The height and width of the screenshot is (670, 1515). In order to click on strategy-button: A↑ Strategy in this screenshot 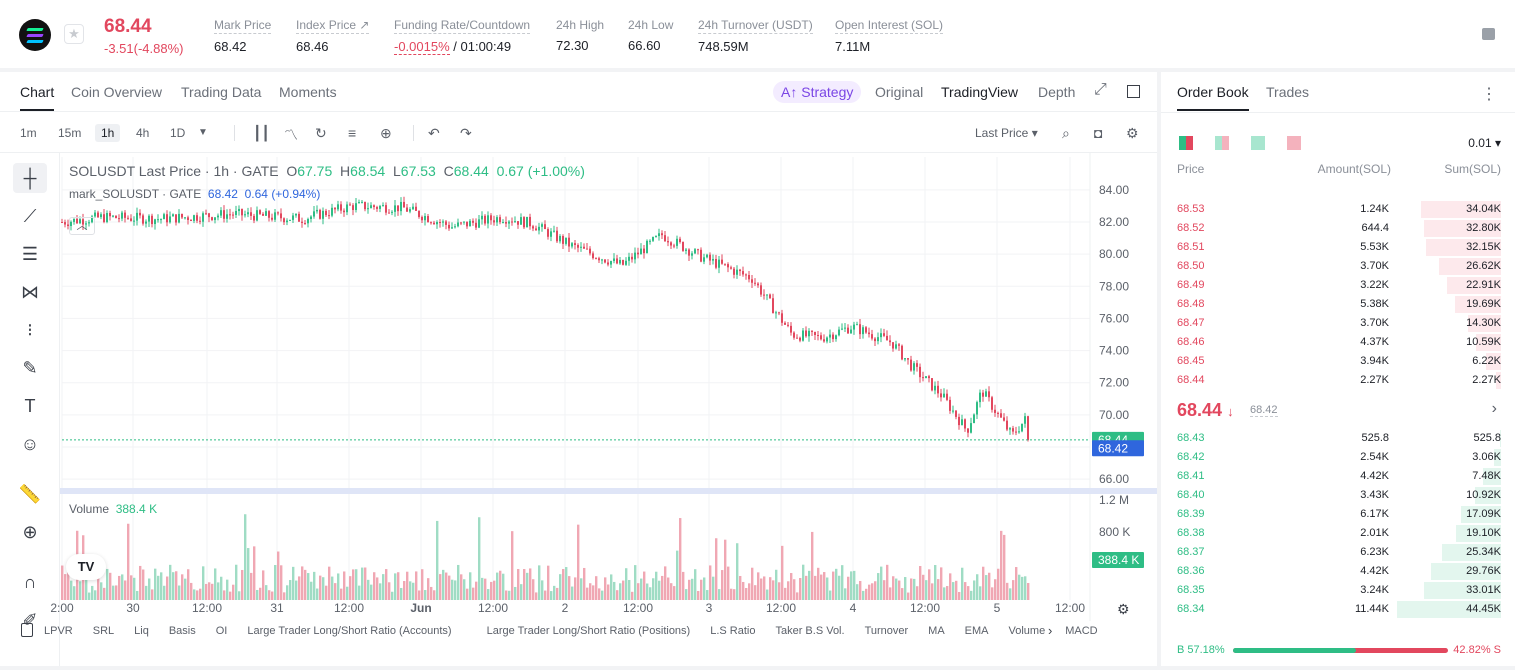, I will do `click(817, 92)`.